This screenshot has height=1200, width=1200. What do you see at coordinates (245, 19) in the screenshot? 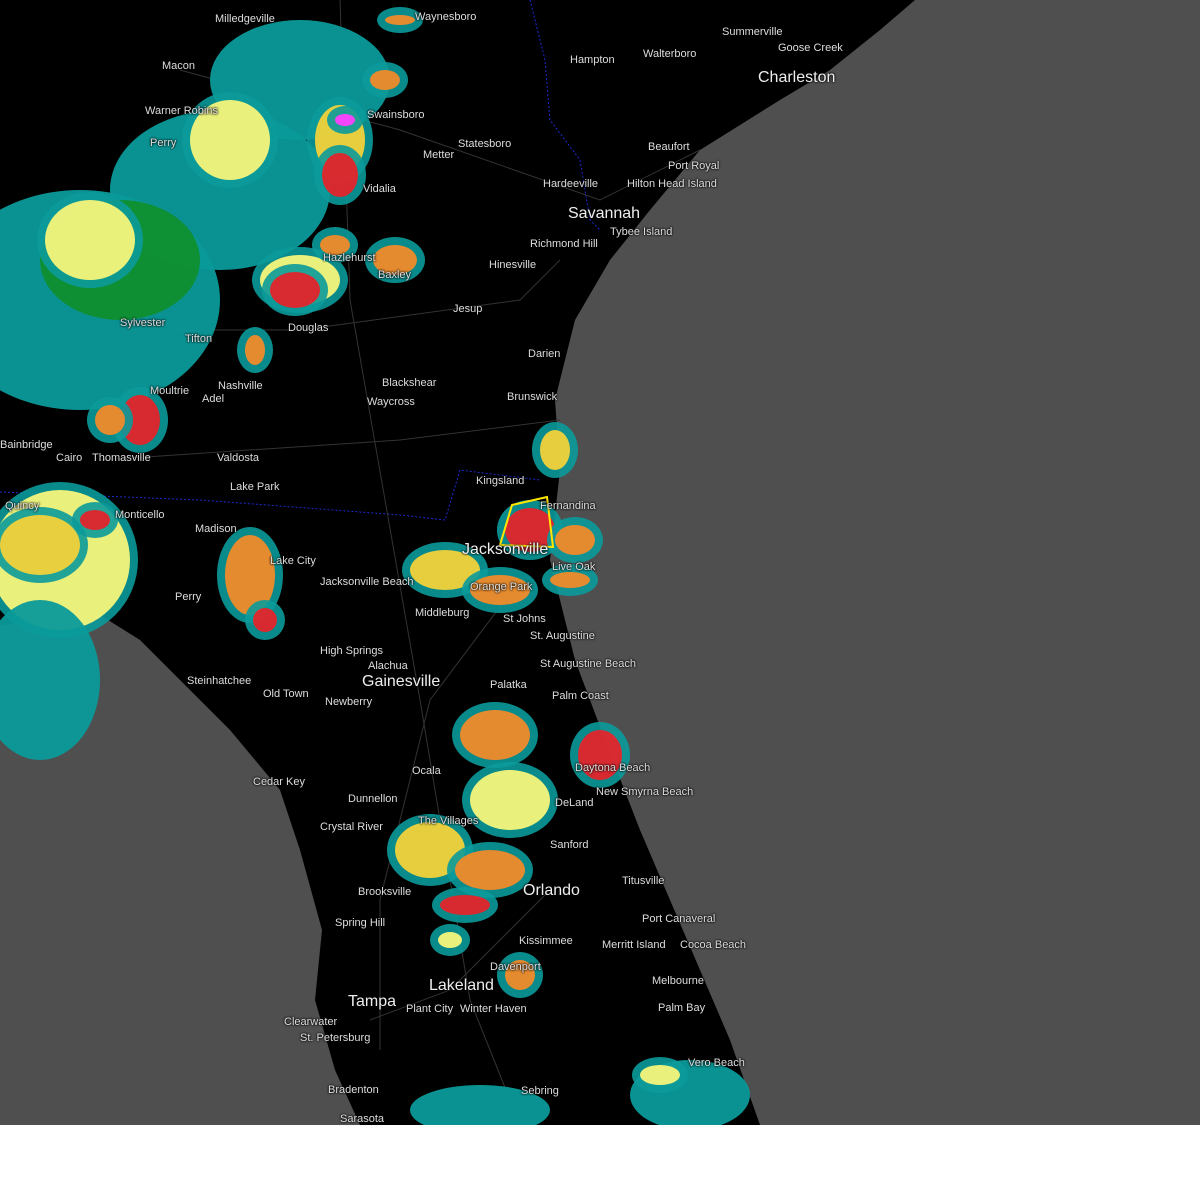
I see `city-label: Milledgeville` at bounding box center [245, 19].